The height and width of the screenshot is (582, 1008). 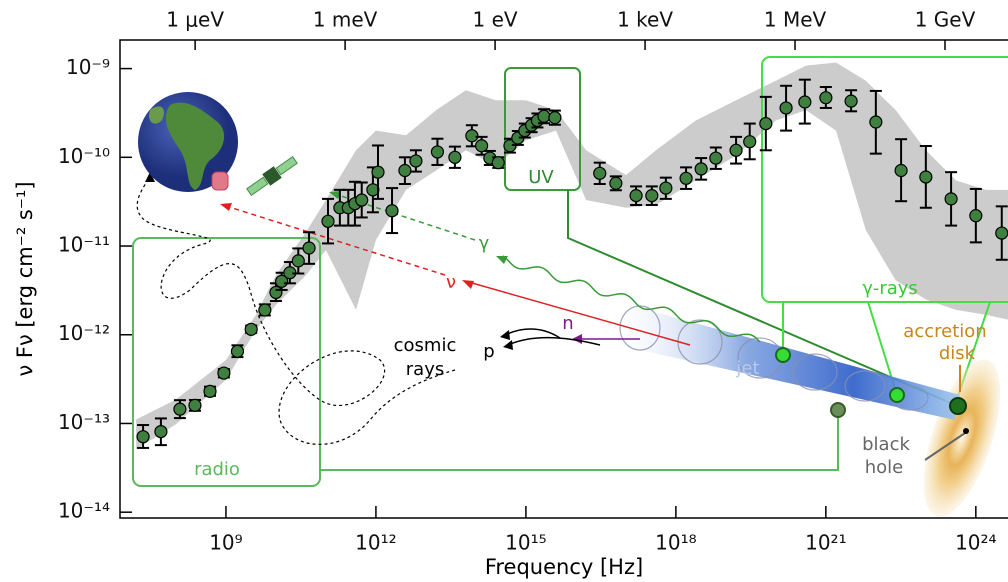 I want to click on annotation: cosmic, so click(x=425, y=345).